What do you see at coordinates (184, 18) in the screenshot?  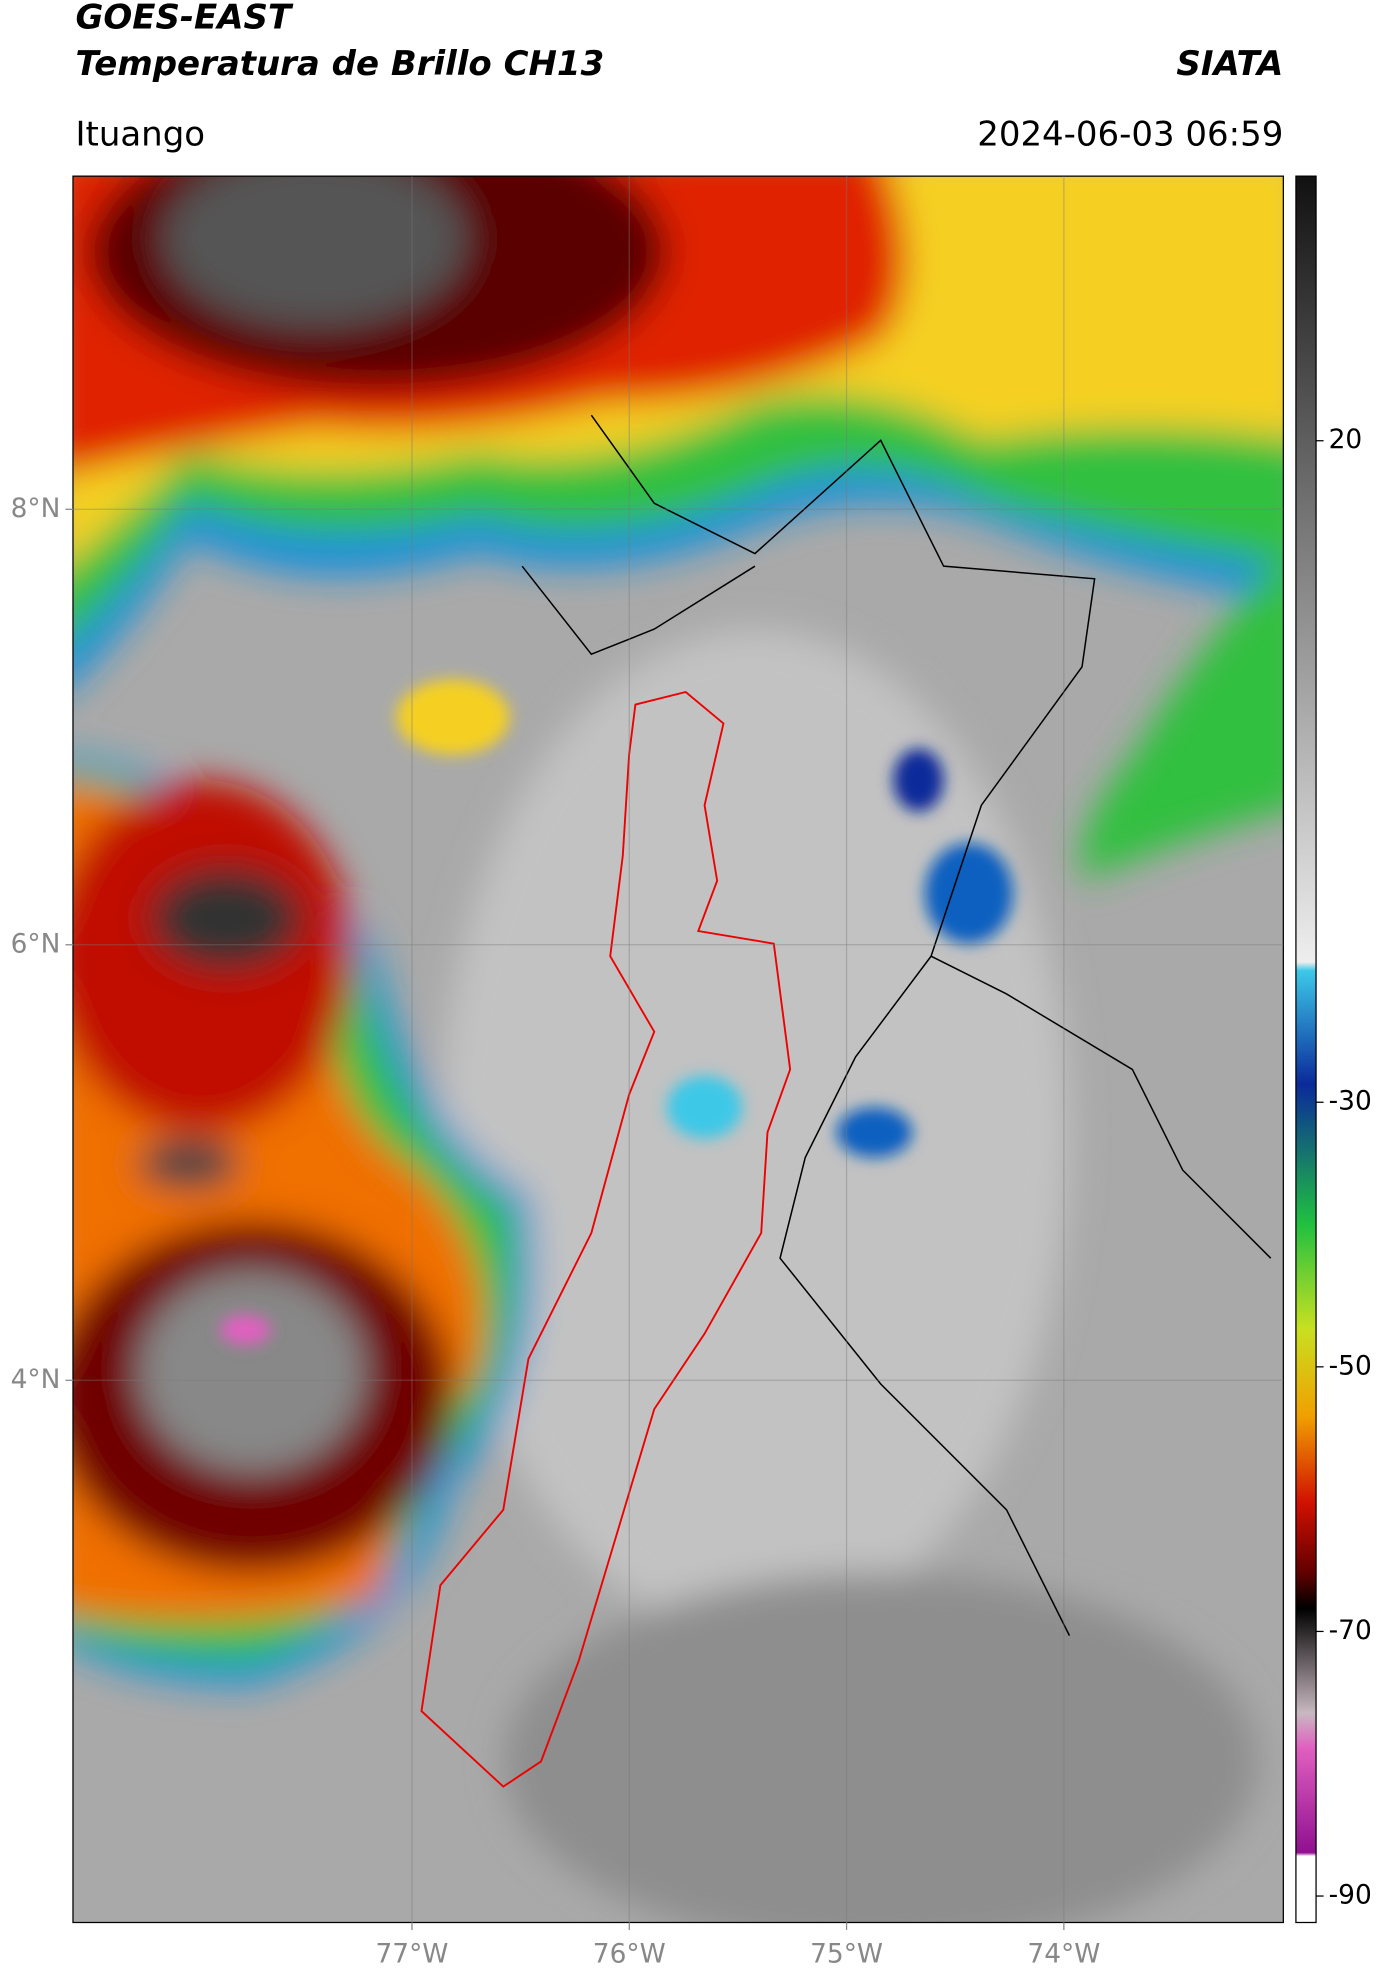 I see `title: GOES-EAST` at bounding box center [184, 18].